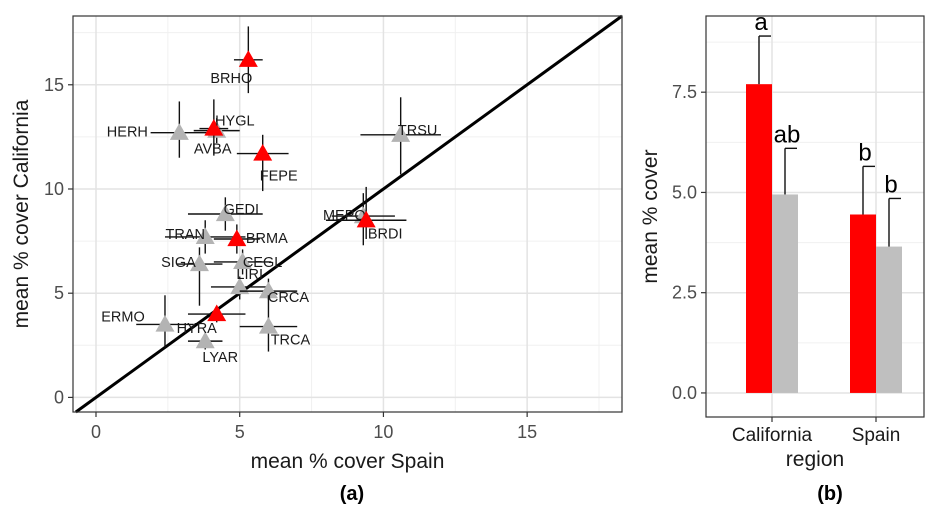  Describe the element at coordinates (348, 461) in the screenshot. I see `scatter-x-axis-label: mean % cover Spain` at that location.